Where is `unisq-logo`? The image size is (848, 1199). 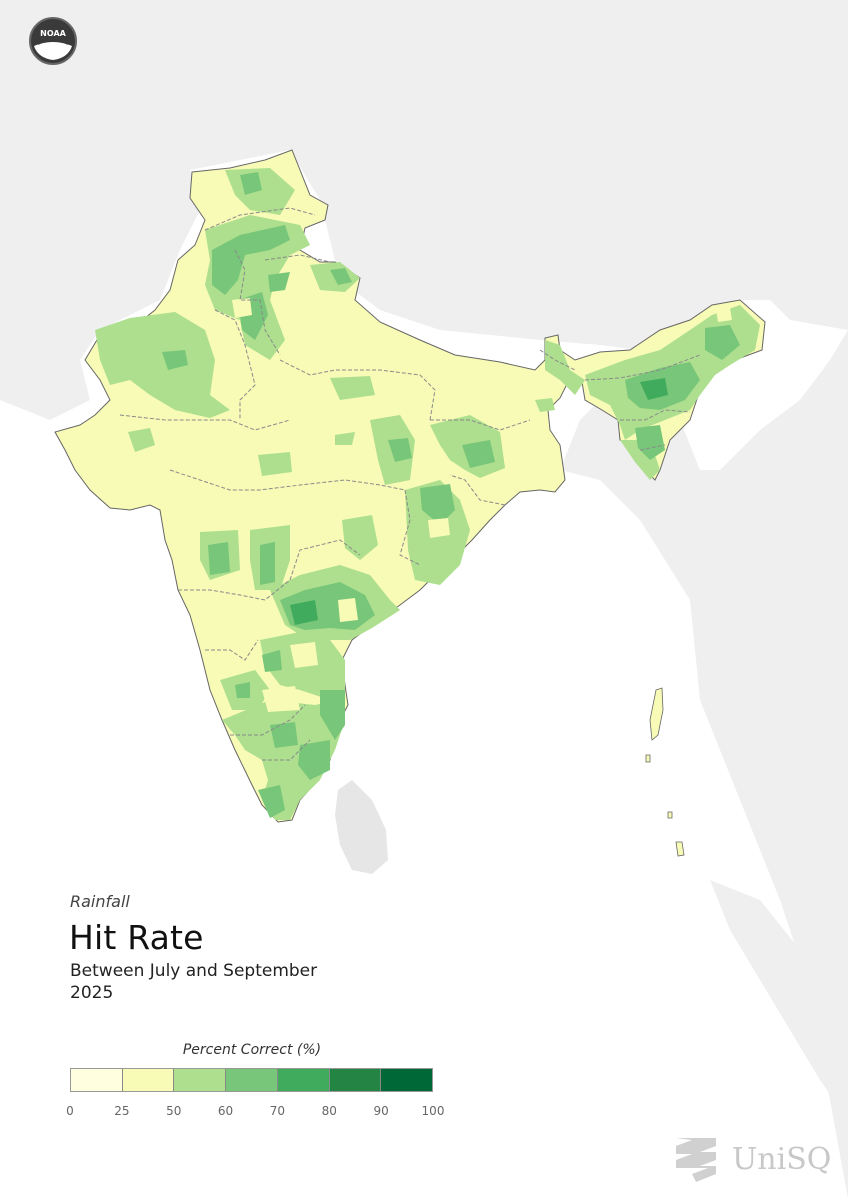
unisq-logo is located at coordinates (696, 1160).